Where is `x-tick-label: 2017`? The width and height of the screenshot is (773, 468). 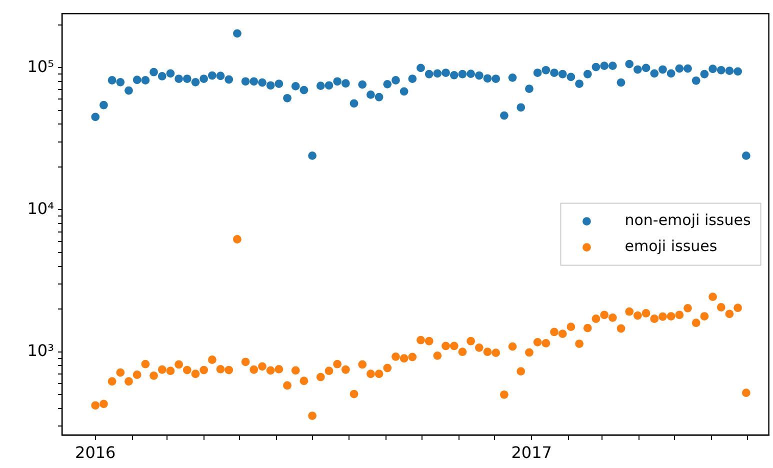
x-tick-label: 2017 is located at coordinates (531, 452).